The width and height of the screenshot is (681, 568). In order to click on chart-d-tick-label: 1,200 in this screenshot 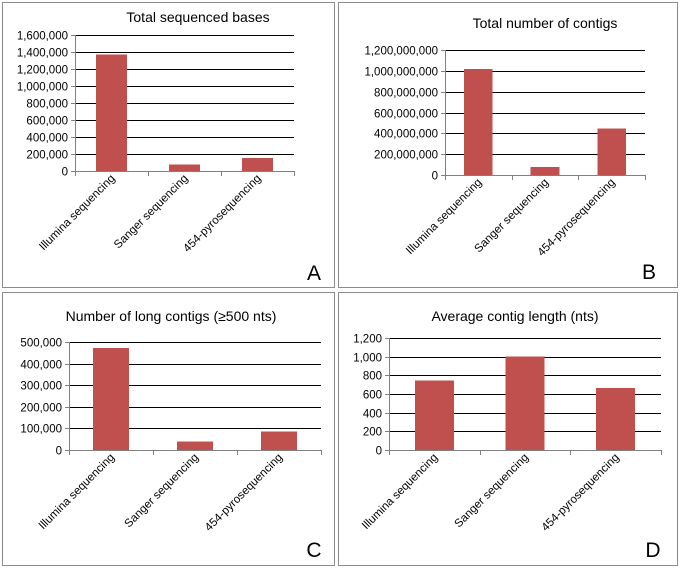, I will do `click(367, 340)`.